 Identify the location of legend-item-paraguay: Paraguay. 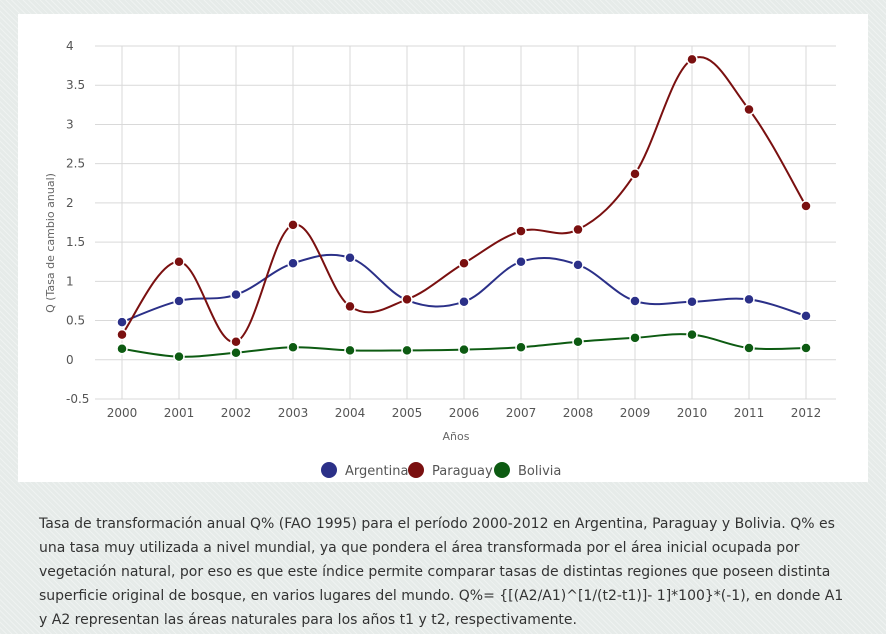
(450, 470).